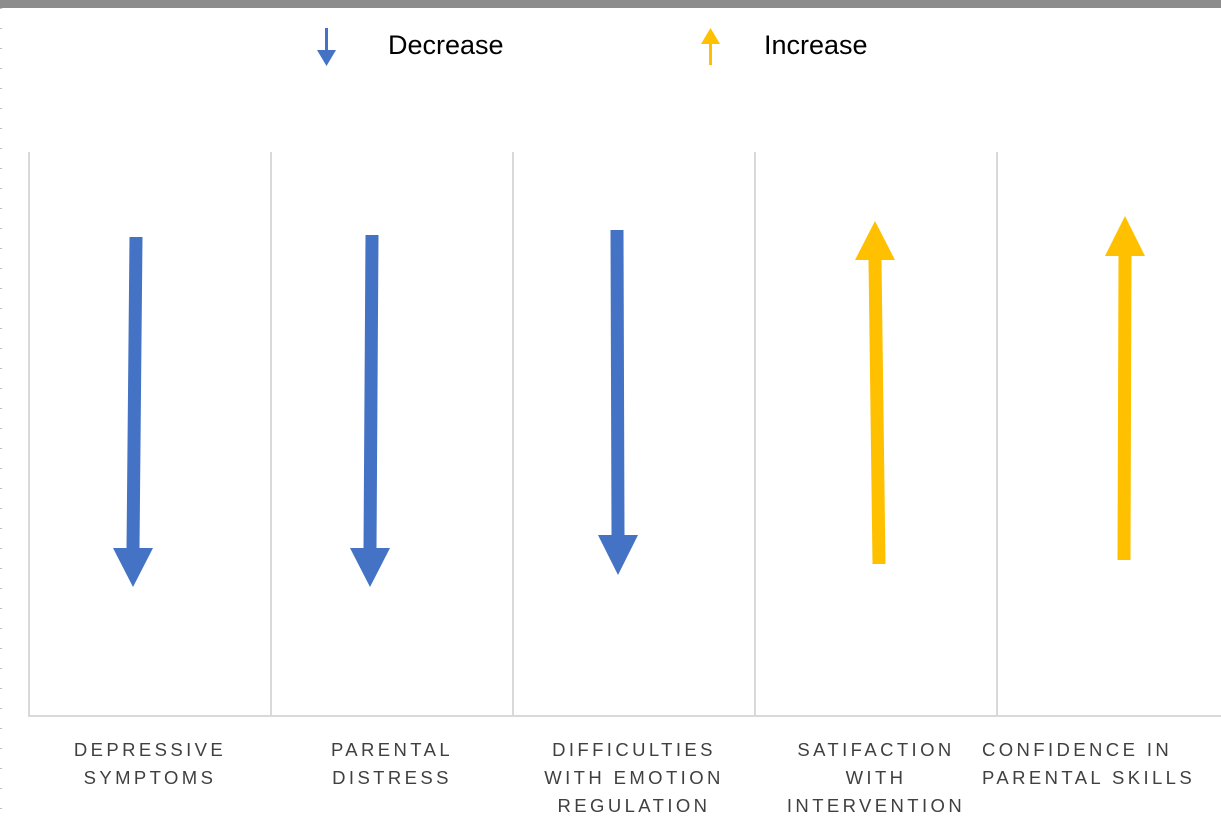 The width and height of the screenshot is (1221, 820). Describe the element at coordinates (816, 45) in the screenshot. I see `legend-increase-label: Increase` at that location.